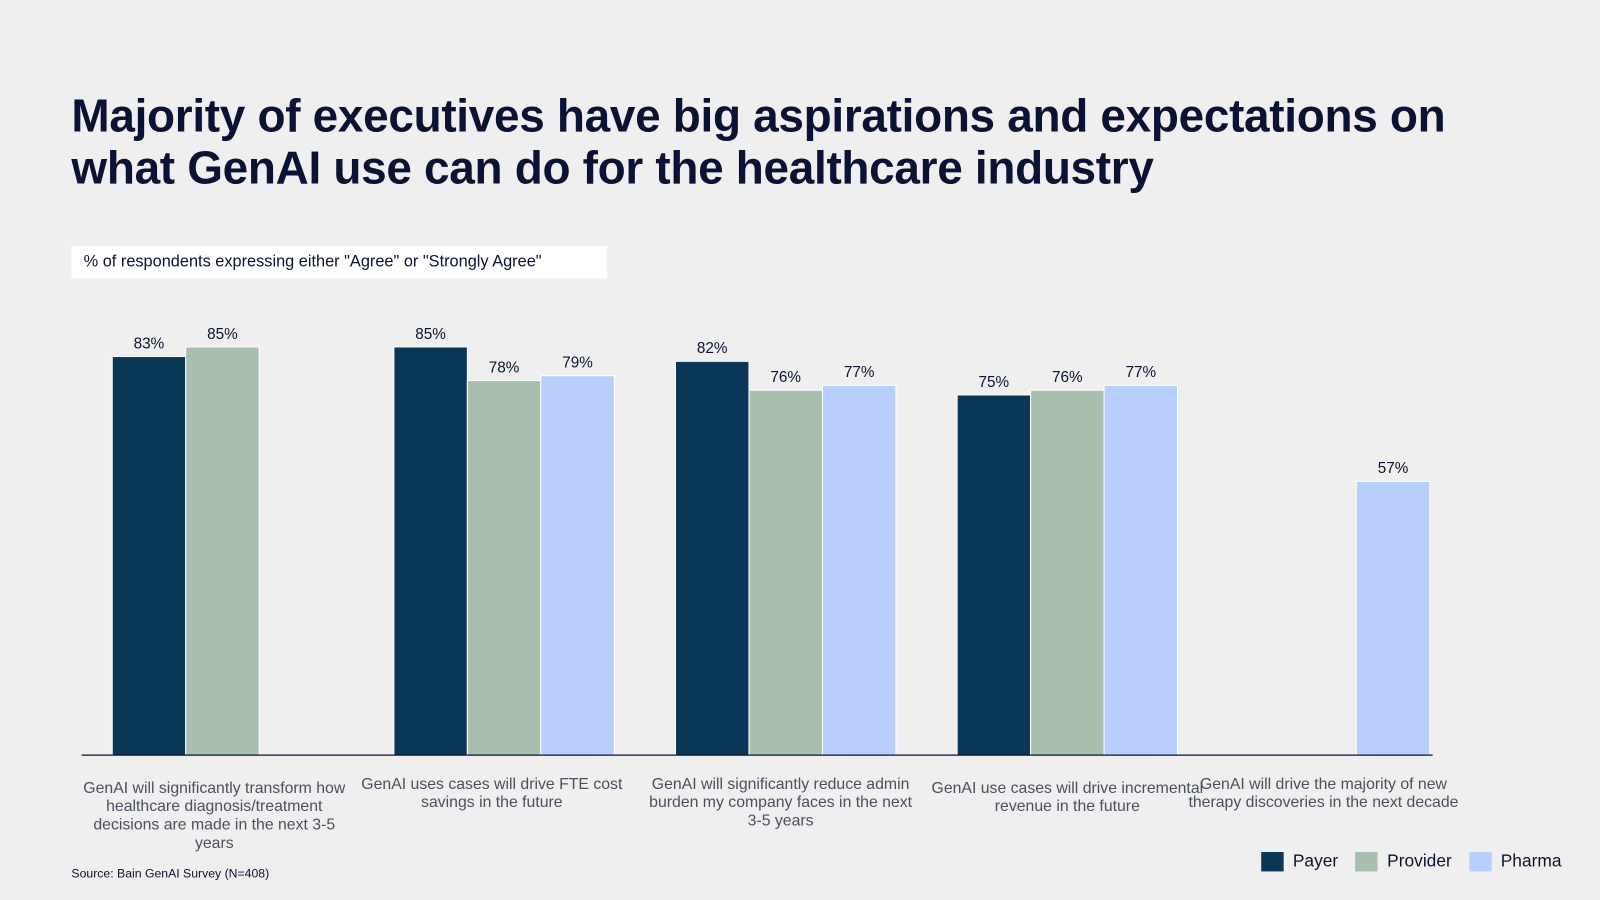 Image resolution: width=1600 pixels, height=900 pixels. I want to click on data-label: 82%, so click(712, 348).